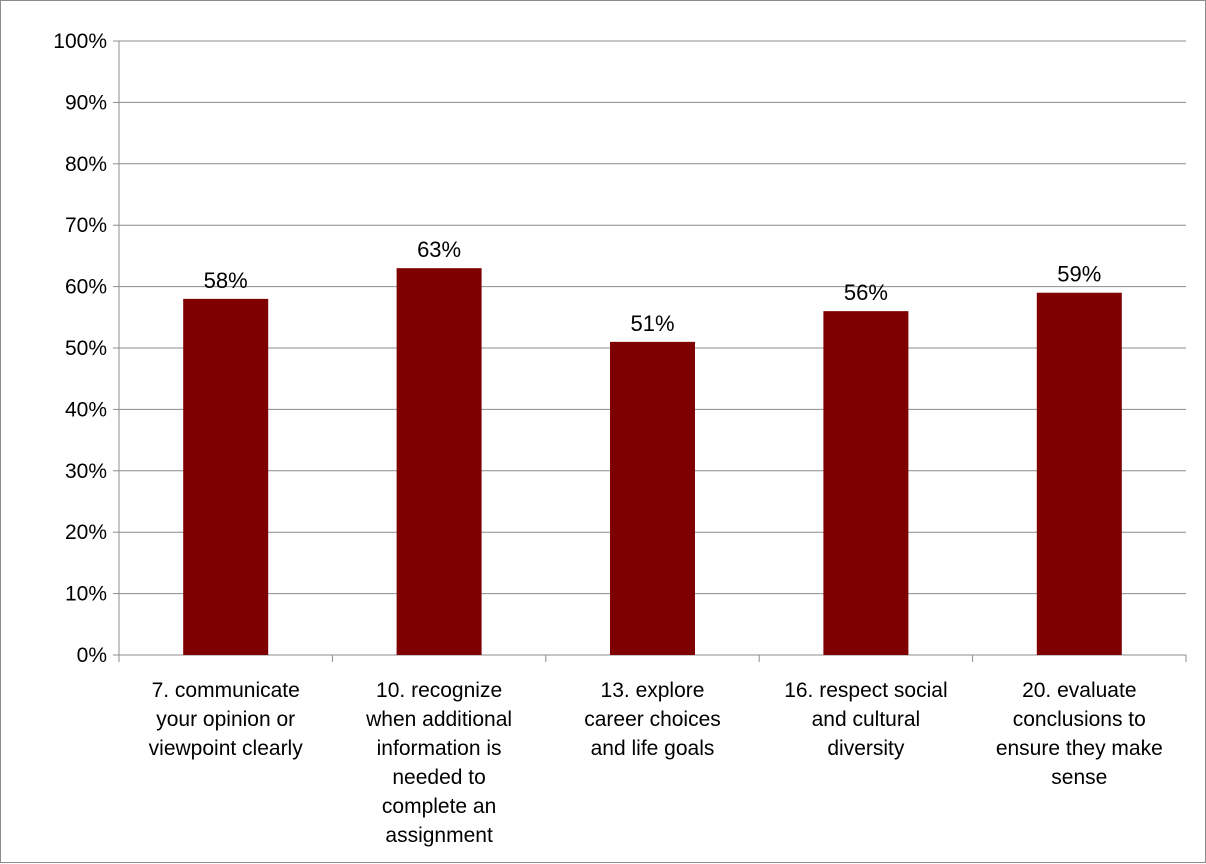  I want to click on y-tick-label: 0%, so click(92, 655).